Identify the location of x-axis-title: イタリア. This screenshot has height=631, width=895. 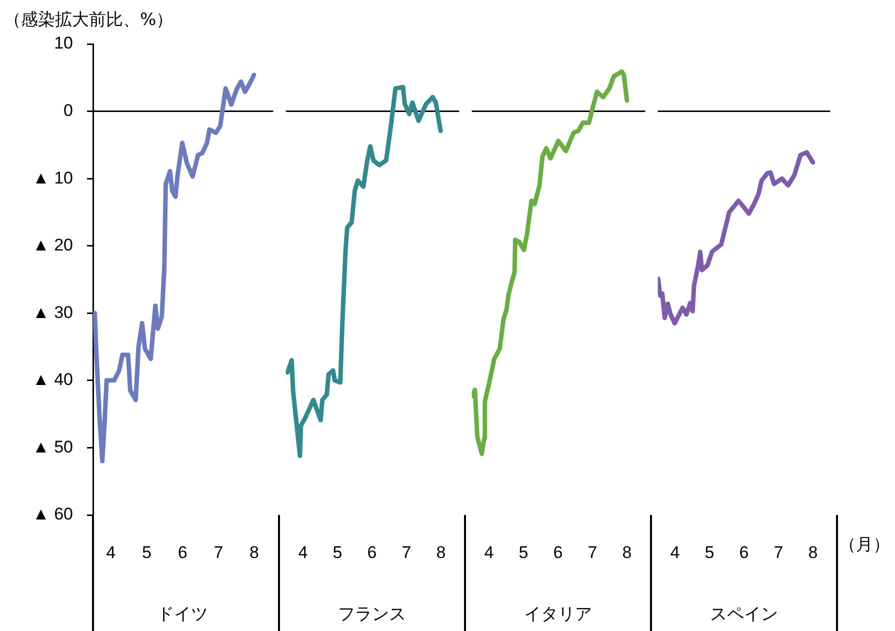
(558, 614).